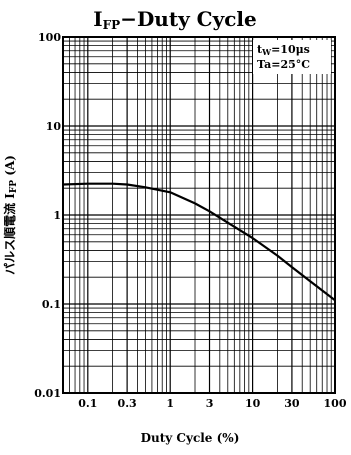 The width and height of the screenshot is (351, 455). Describe the element at coordinates (10, 215) in the screenshot. I see `y-axis-label: パルス順電流 IFP (A)` at that location.